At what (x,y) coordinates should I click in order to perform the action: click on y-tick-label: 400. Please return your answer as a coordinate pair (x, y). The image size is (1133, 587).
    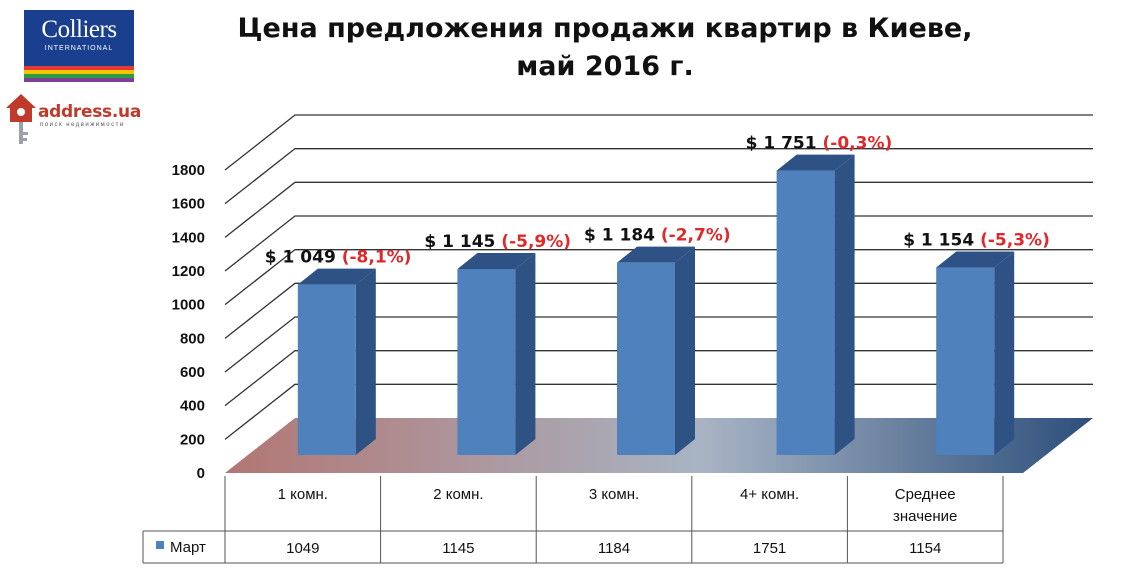
    Looking at the image, I should click on (192, 406).